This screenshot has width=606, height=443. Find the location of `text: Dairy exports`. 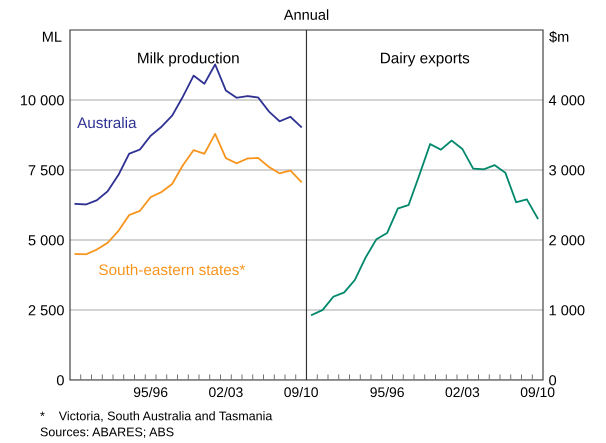

text: Dairy exports is located at coordinates (425, 59).